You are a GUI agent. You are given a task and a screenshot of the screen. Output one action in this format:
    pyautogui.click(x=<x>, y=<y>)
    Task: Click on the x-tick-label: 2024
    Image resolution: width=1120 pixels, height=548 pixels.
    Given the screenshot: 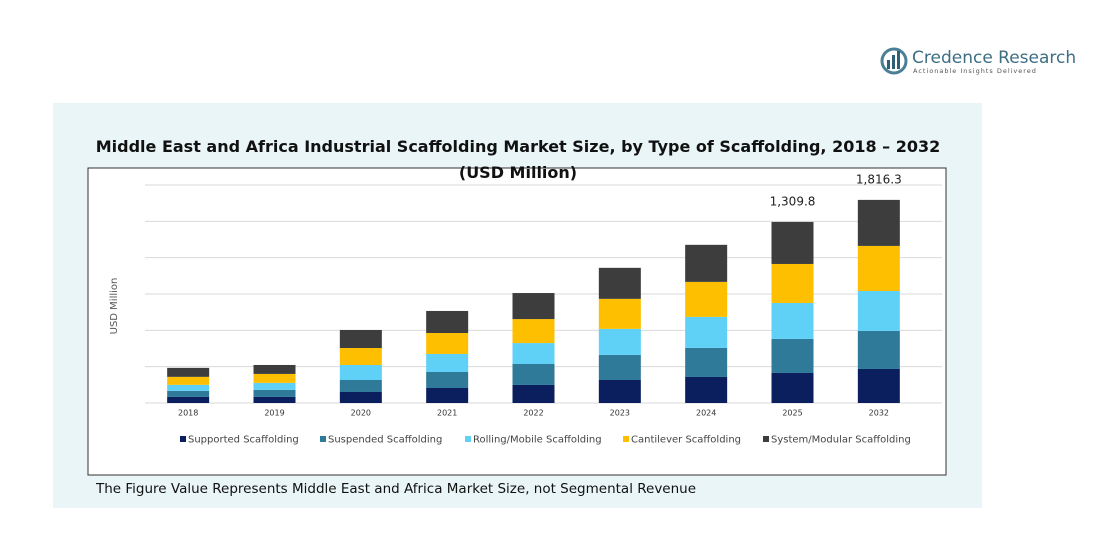 What is the action you would take?
    pyautogui.click(x=706, y=413)
    